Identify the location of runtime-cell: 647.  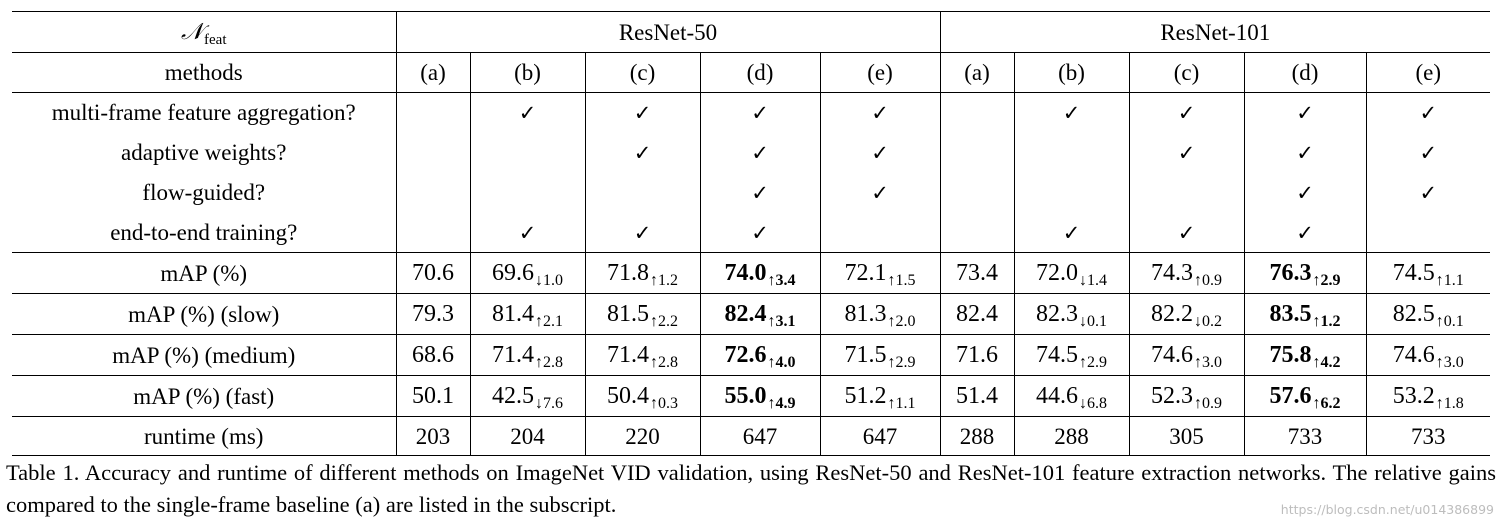
(880, 436).